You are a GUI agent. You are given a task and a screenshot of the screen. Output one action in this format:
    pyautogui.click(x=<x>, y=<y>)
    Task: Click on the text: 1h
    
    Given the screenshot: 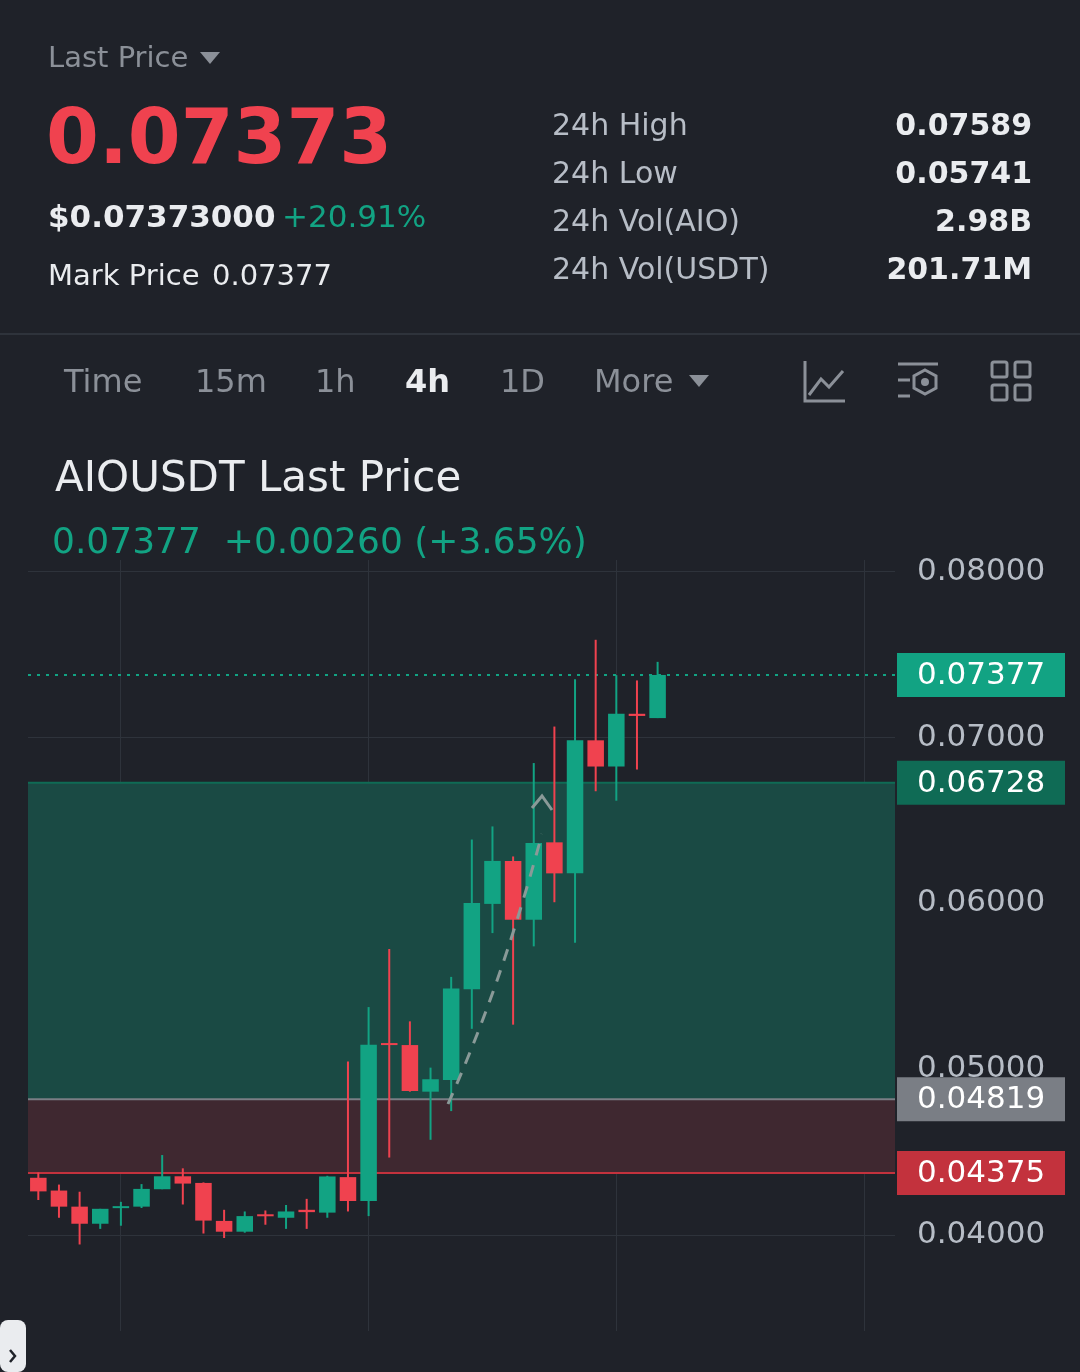 What is the action you would take?
    pyautogui.click(x=335, y=381)
    